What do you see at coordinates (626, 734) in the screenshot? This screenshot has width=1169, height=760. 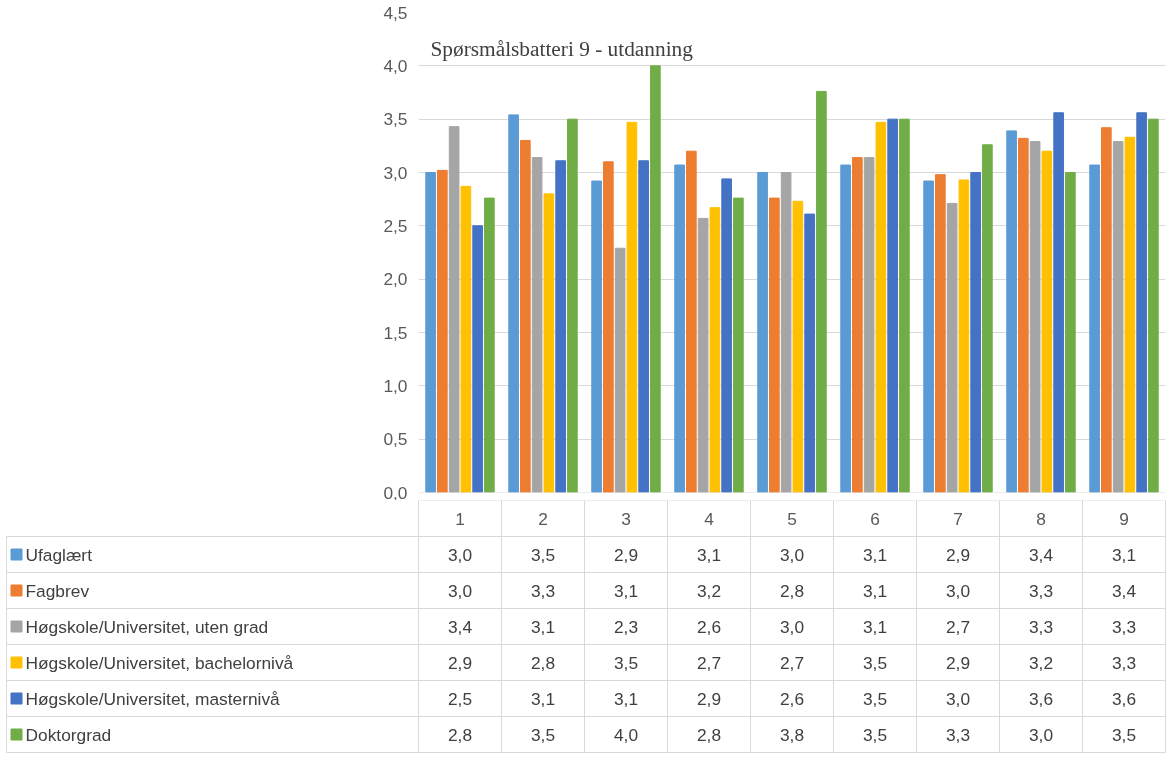 I see `data-label: 4,0` at bounding box center [626, 734].